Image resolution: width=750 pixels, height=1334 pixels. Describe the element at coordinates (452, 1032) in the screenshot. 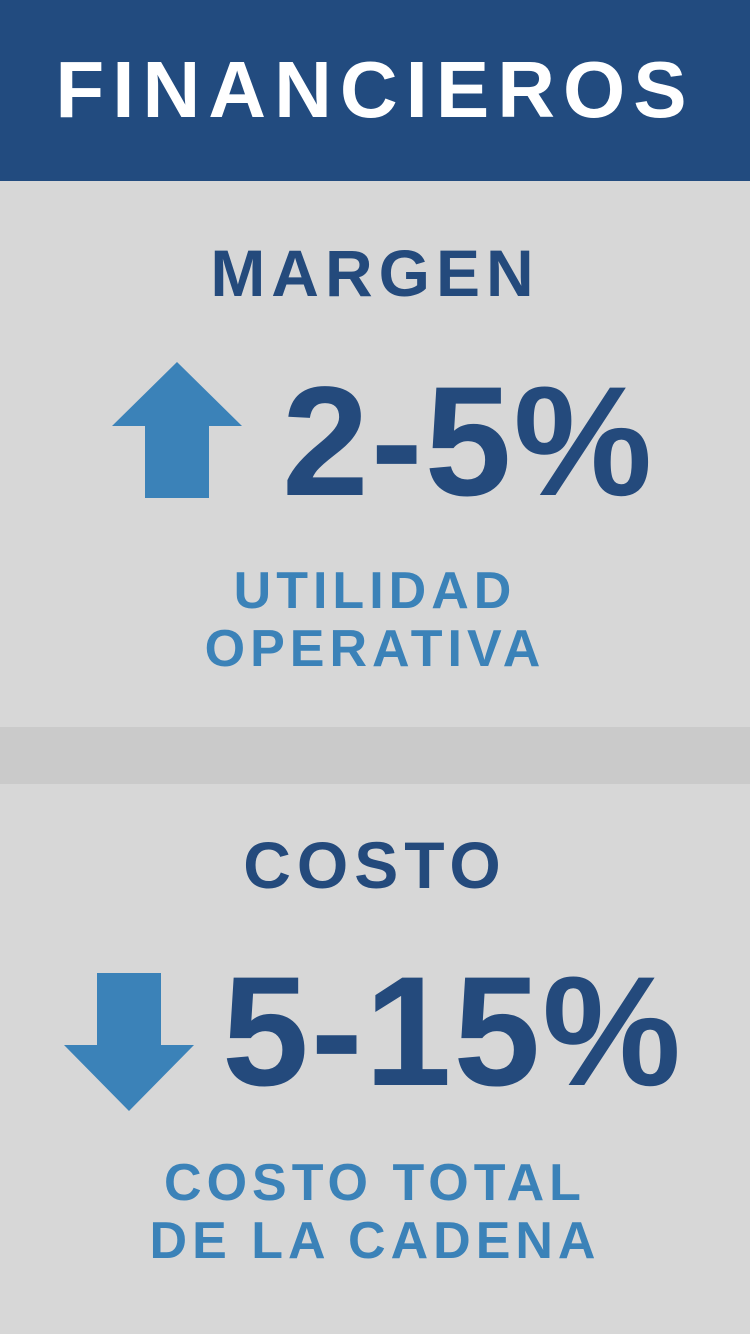

I see `section-value: 5-15%` at that location.